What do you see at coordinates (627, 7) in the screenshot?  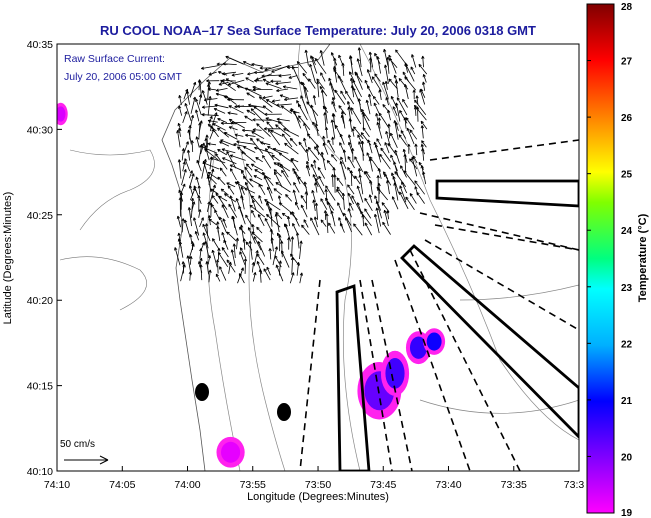 I see `colorbar-tick-label: 28` at bounding box center [627, 7].